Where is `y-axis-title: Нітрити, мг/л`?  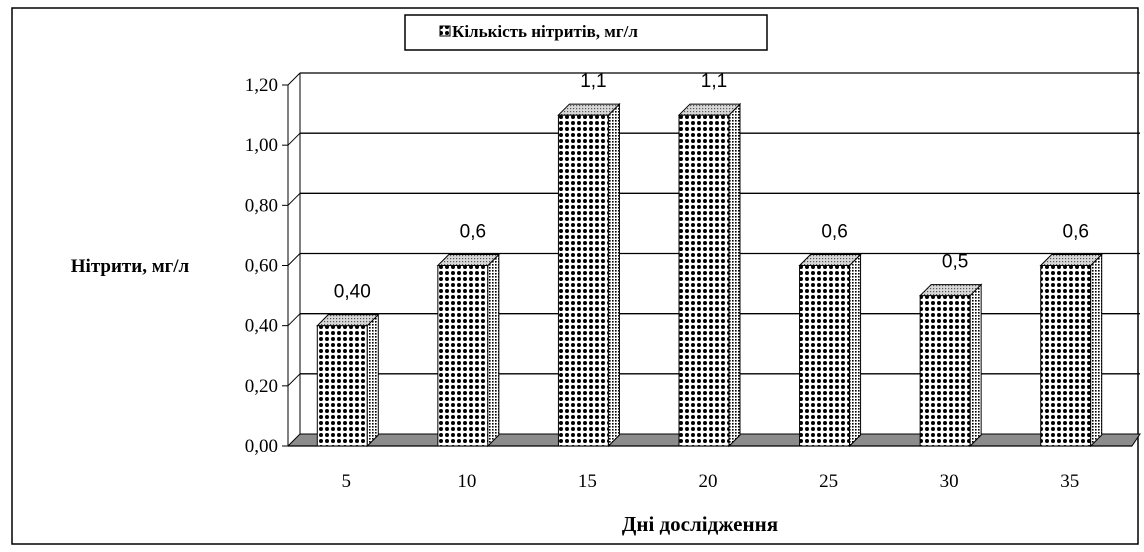
y-axis-title: Нітрити, мг/л is located at coordinates (130, 266).